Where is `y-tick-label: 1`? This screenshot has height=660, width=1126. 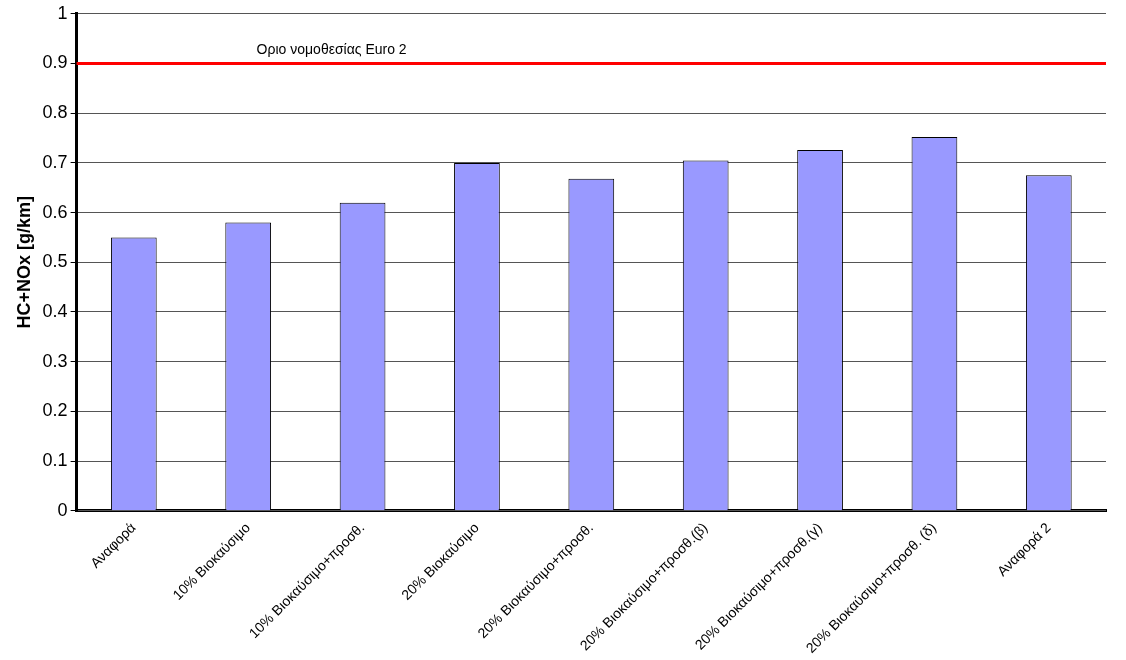
y-tick-label: 1 is located at coordinates (62, 12).